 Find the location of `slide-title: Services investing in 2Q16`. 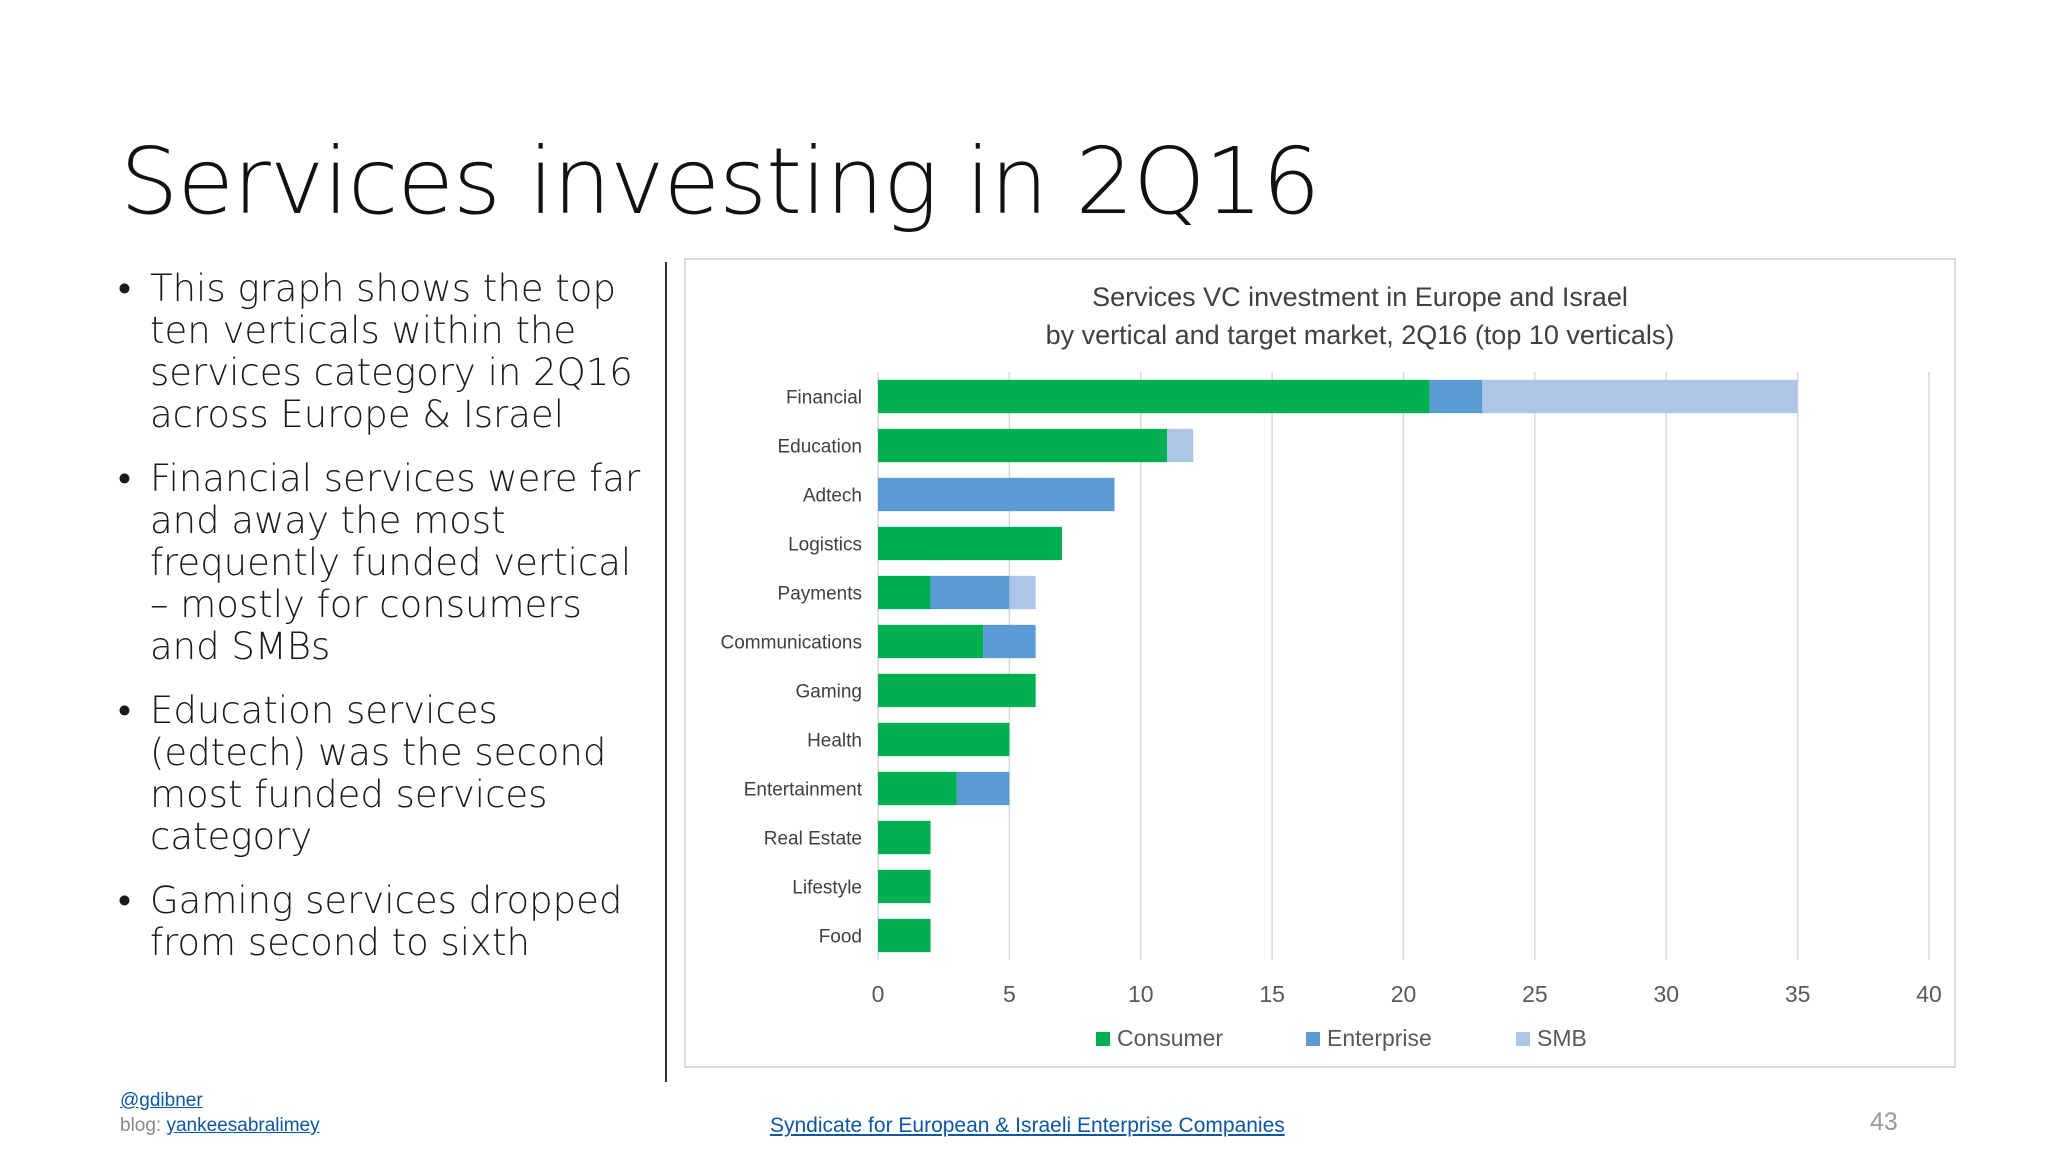

slide-title: Services investing in 2Q16 is located at coordinates (720, 181).